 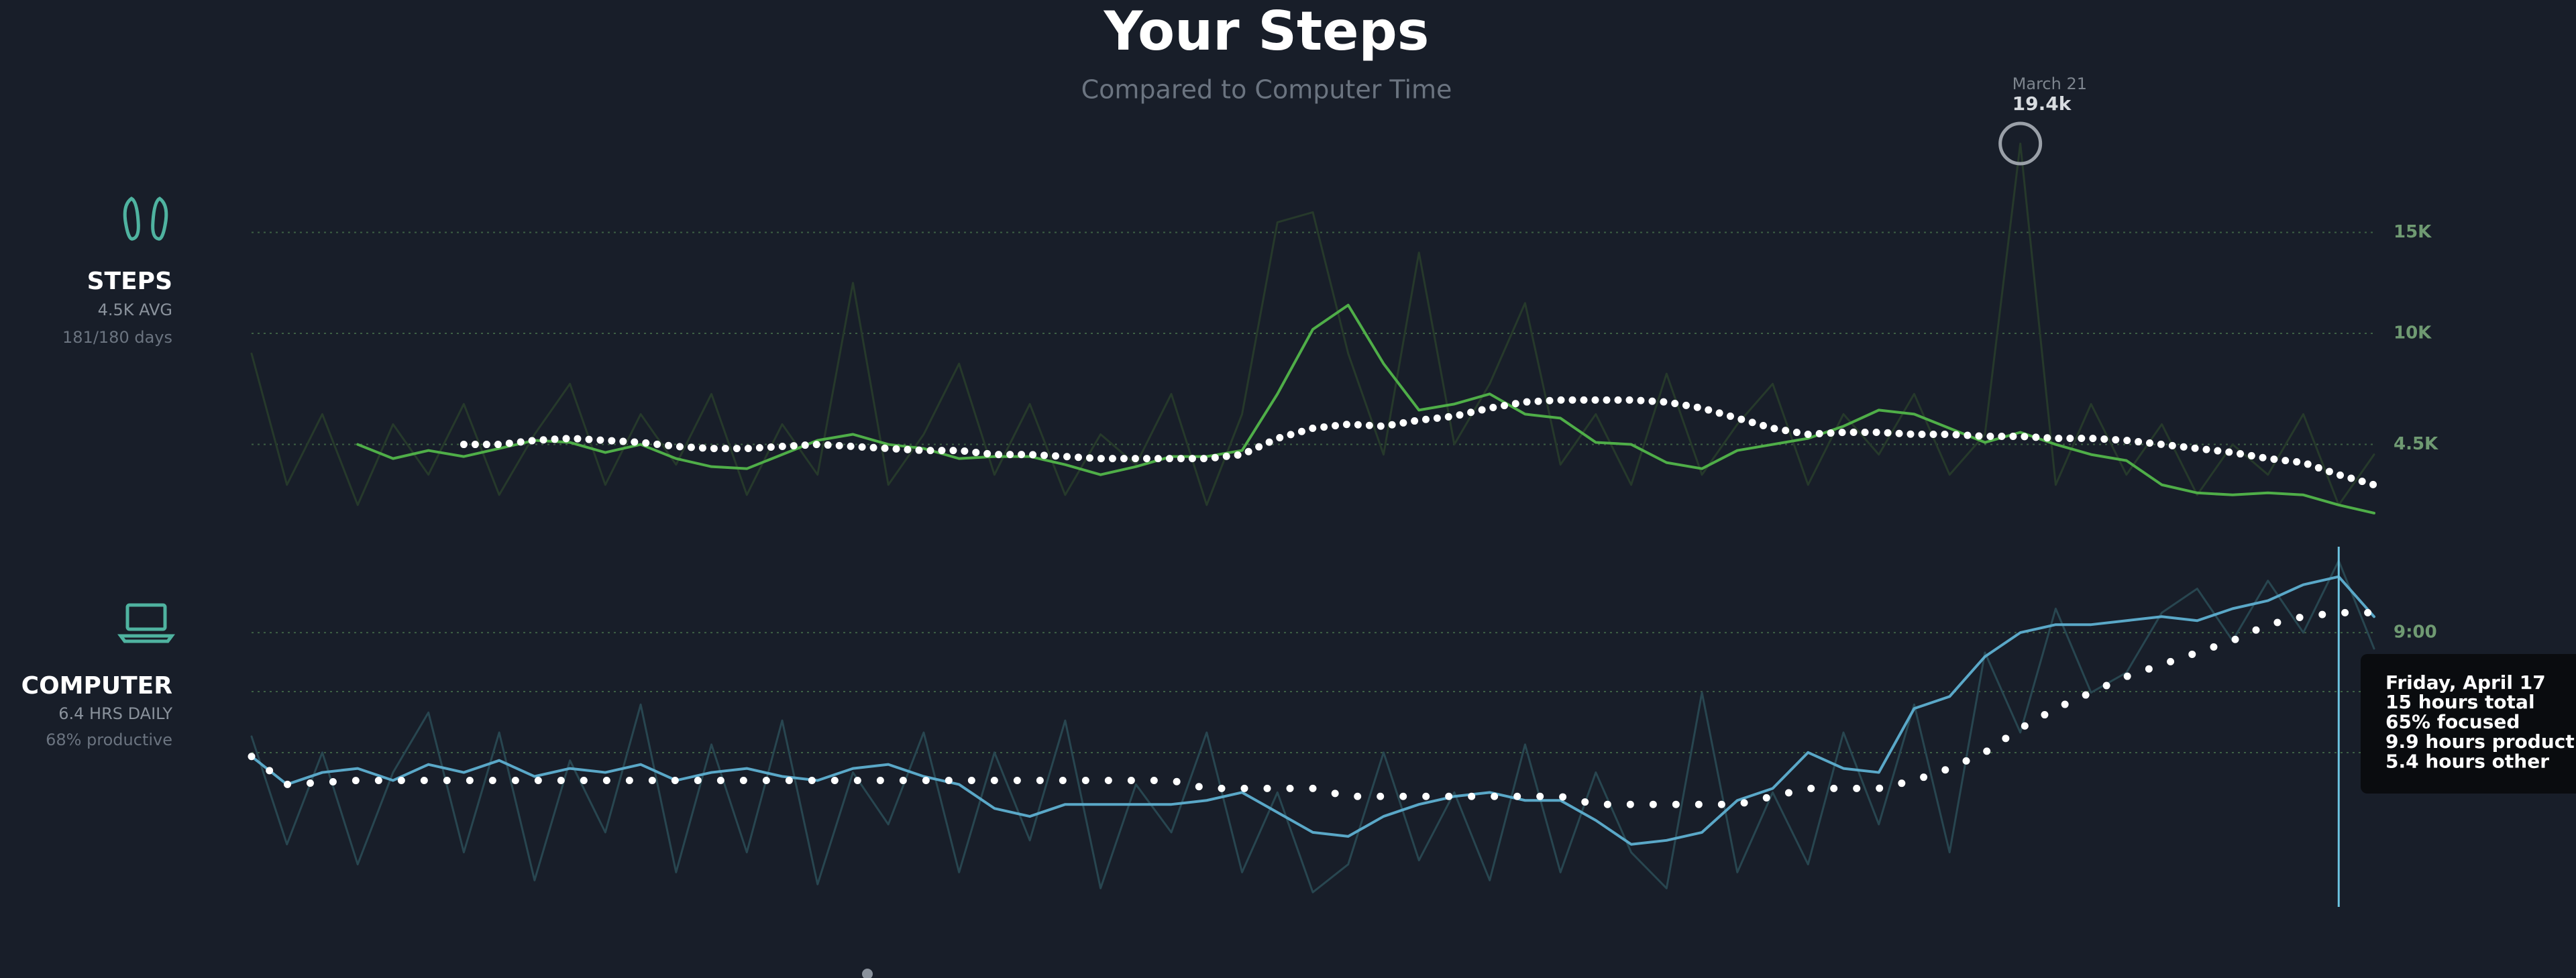 What do you see at coordinates (2049, 84) in the screenshot?
I see `annotation-date: March 21` at bounding box center [2049, 84].